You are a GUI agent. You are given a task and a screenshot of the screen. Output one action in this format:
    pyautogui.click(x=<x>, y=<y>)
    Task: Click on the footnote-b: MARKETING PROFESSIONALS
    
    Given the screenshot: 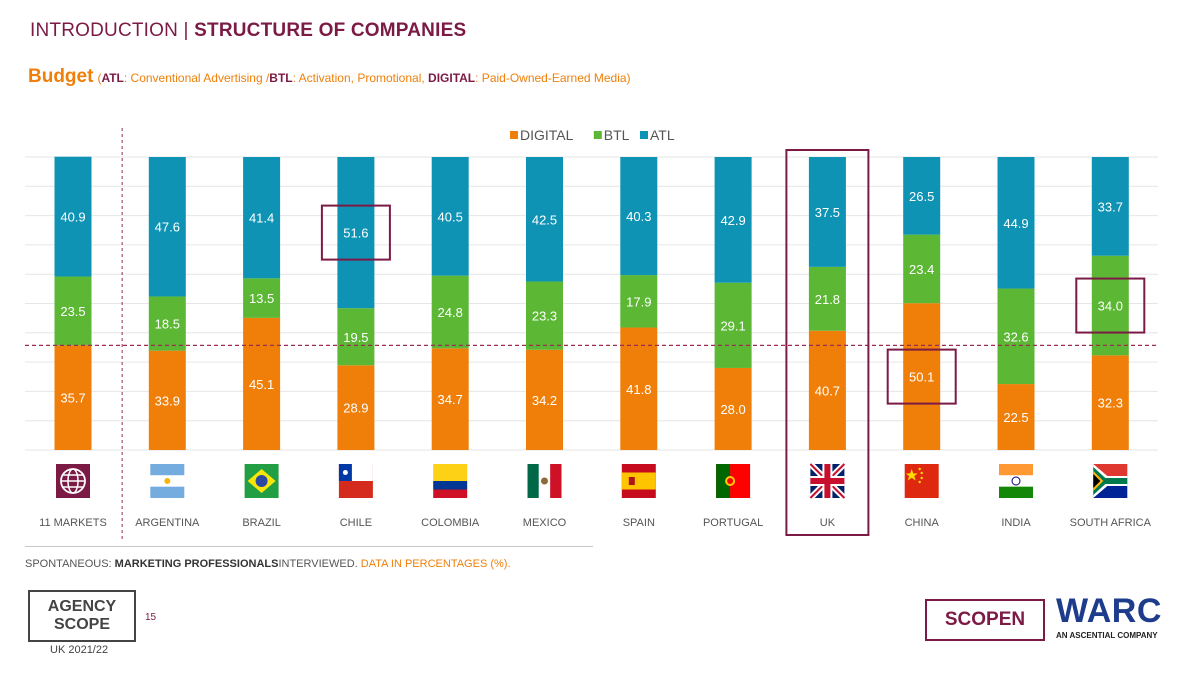 What is the action you would take?
    pyautogui.click(x=196, y=564)
    